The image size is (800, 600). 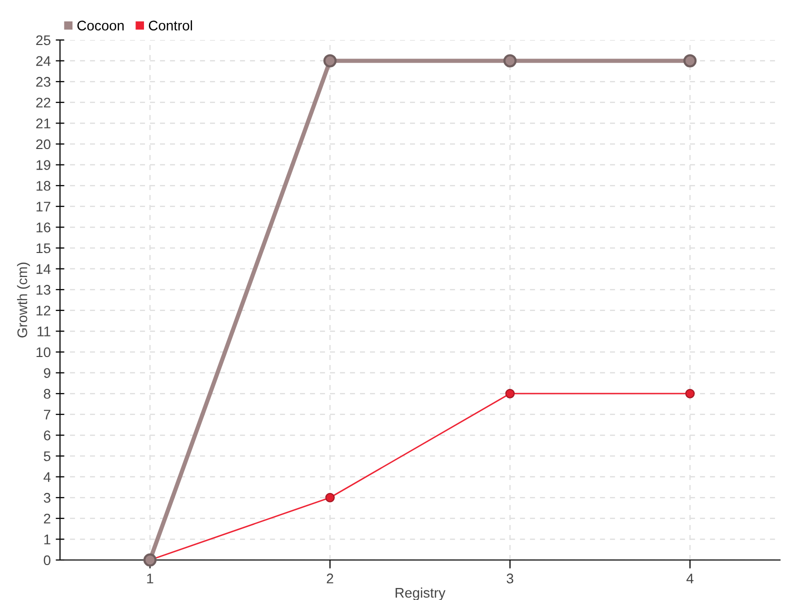 What do you see at coordinates (43, 248) in the screenshot?
I see `y-tick-label: 15` at bounding box center [43, 248].